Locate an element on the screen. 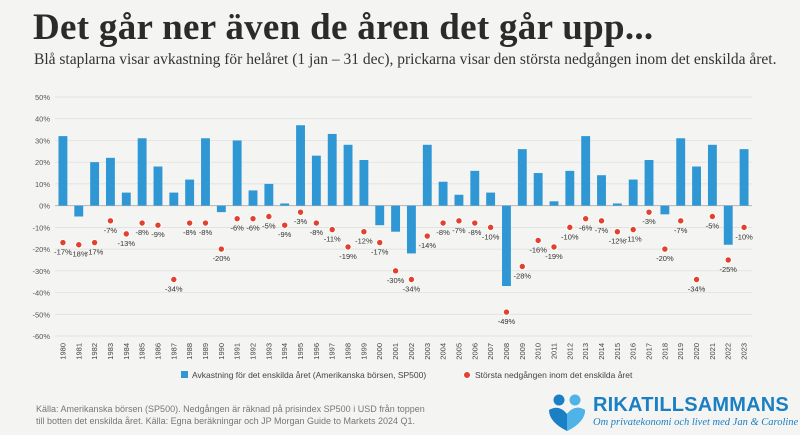  x-tick-label: 1994 is located at coordinates (284, 351).